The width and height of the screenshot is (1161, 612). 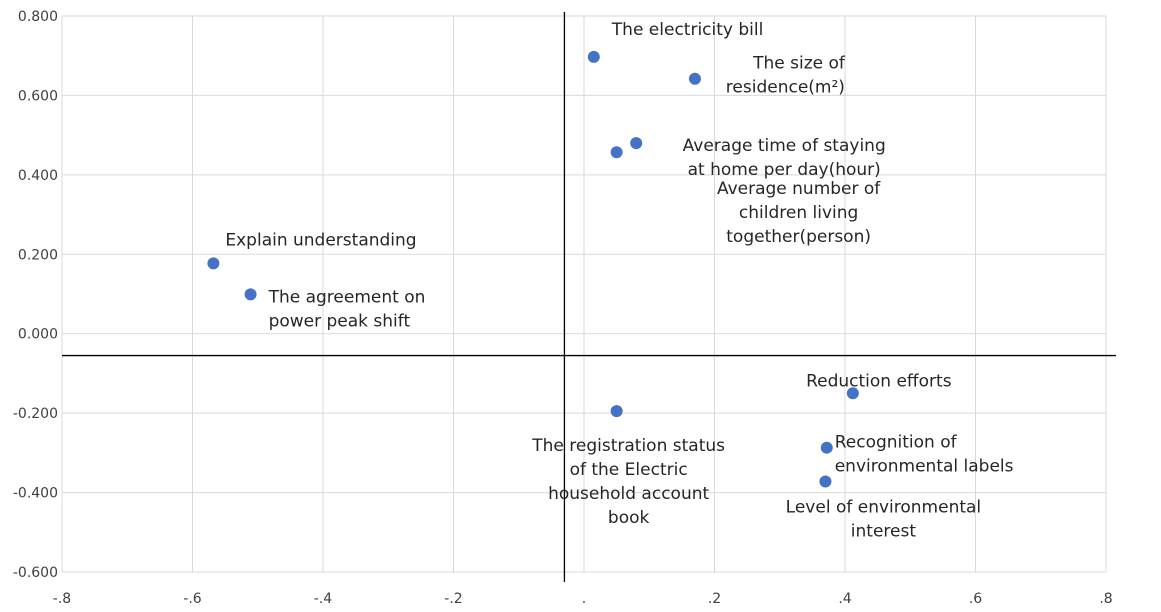 What do you see at coordinates (798, 237) in the screenshot?
I see `point-label-line: together(person)` at bounding box center [798, 237].